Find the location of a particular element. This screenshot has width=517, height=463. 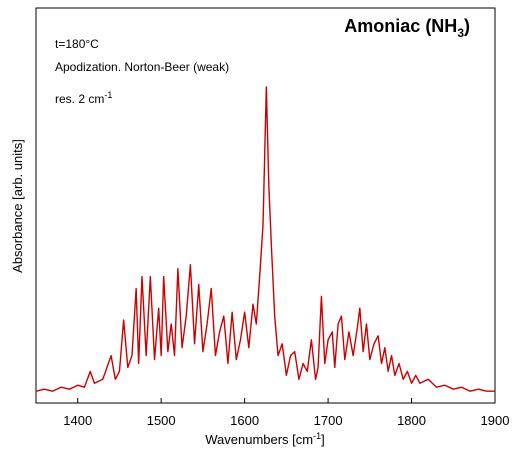

annotation-text: t=180°C is located at coordinates (77, 44).